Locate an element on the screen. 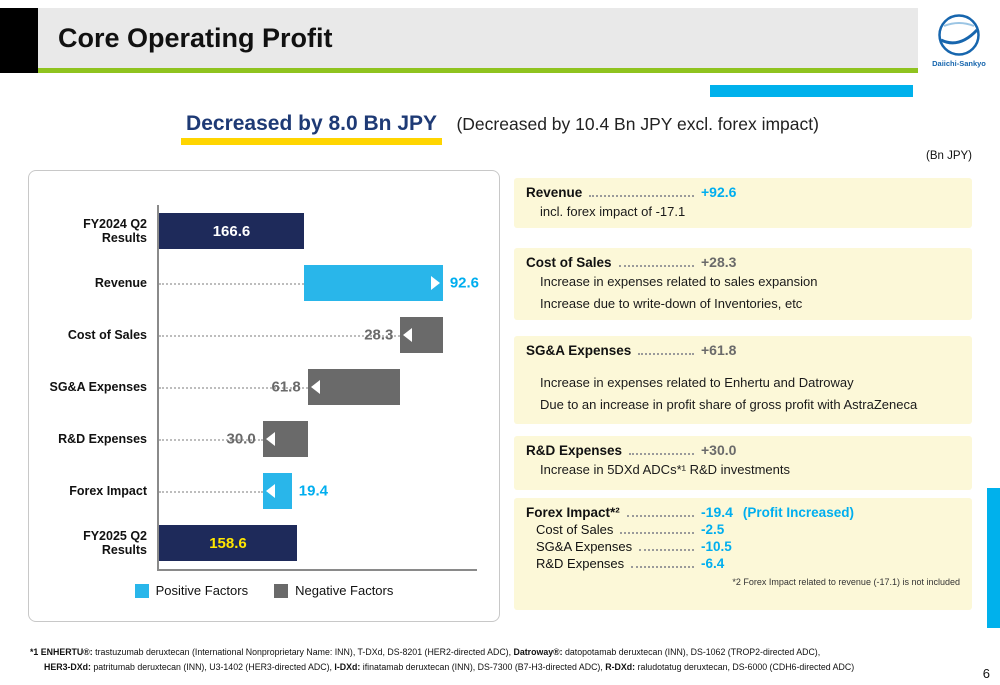 The image size is (1000, 685). plot-cell: 166.6 is located at coordinates (324, 231).